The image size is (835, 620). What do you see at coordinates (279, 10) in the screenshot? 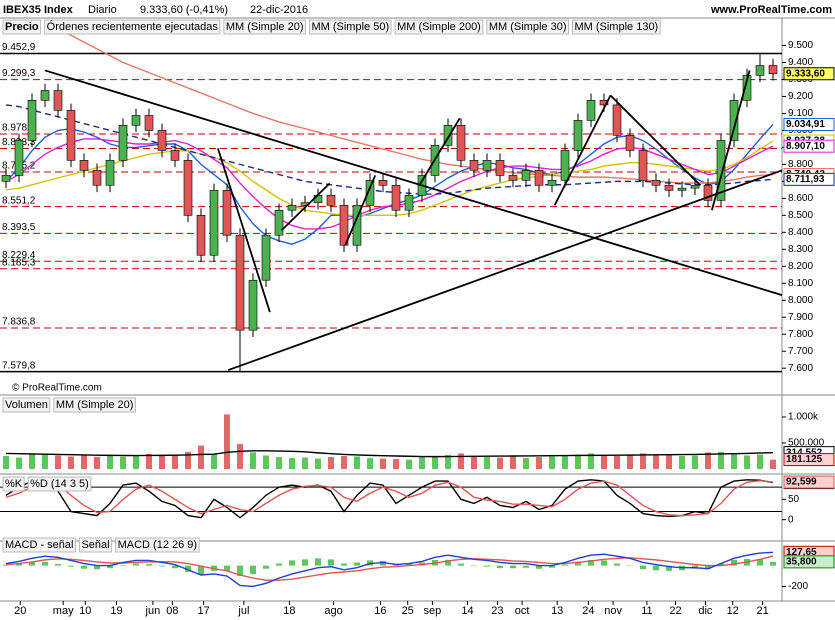
I see `date: 22-dic-2016` at bounding box center [279, 10].